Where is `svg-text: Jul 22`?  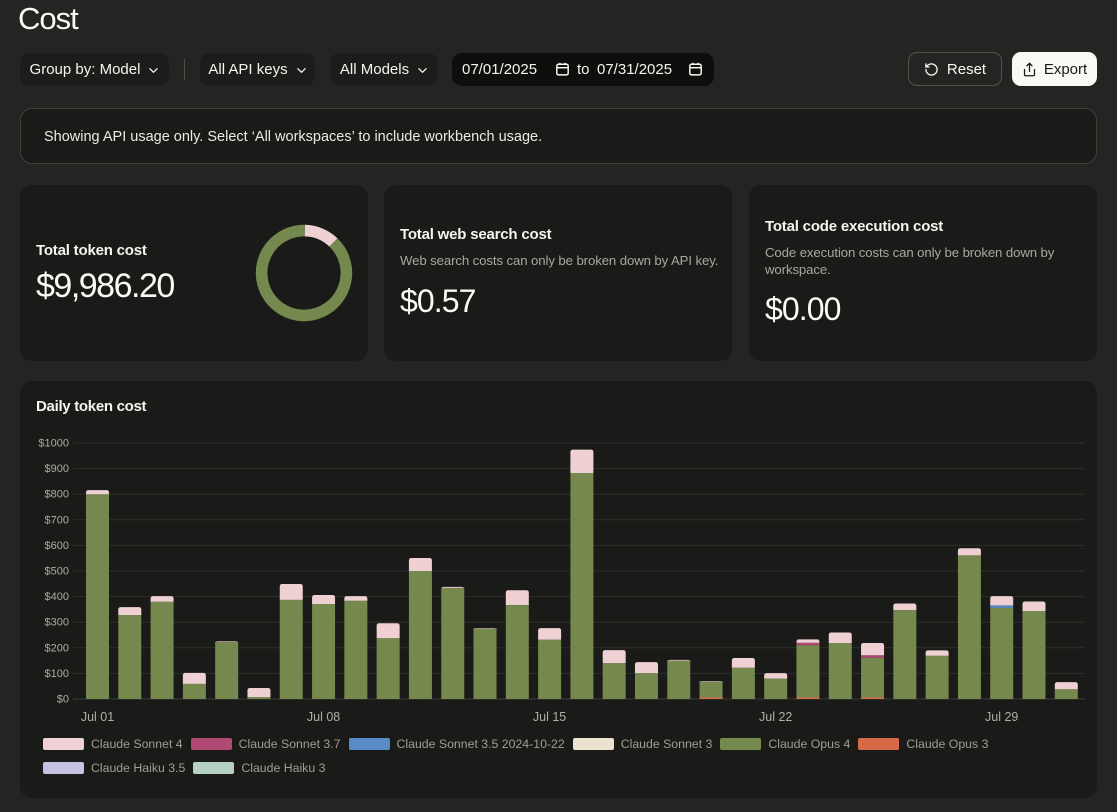 svg-text: Jul 22 is located at coordinates (775, 717).